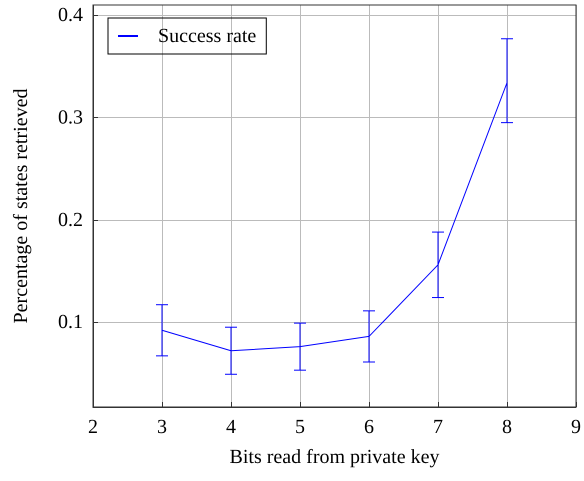  I want to click on legend-label: Success rate, so click(207, 36).